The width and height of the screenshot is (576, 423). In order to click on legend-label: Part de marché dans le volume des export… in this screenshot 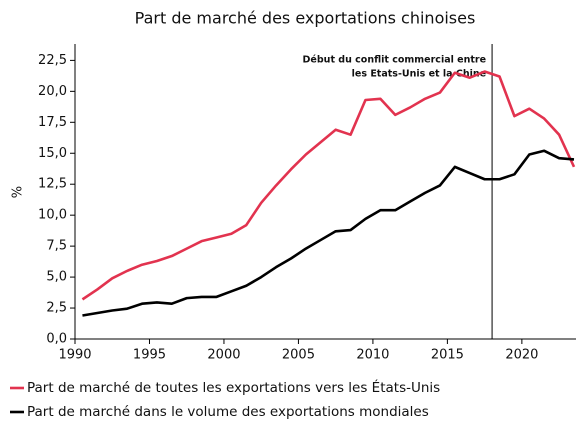, I will do `click(228, 412)`.